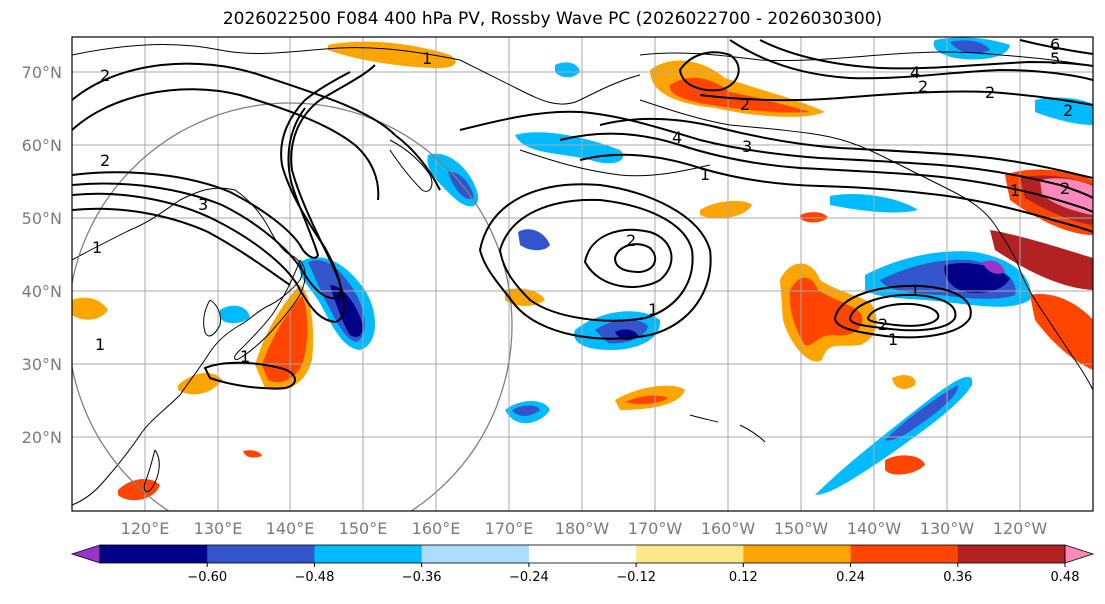 The image size is (1105, 604). What do you see at coordinates (290, 528) in the screenshot?
I see `lon-label: 140°E` at bounding box center [290, 528].